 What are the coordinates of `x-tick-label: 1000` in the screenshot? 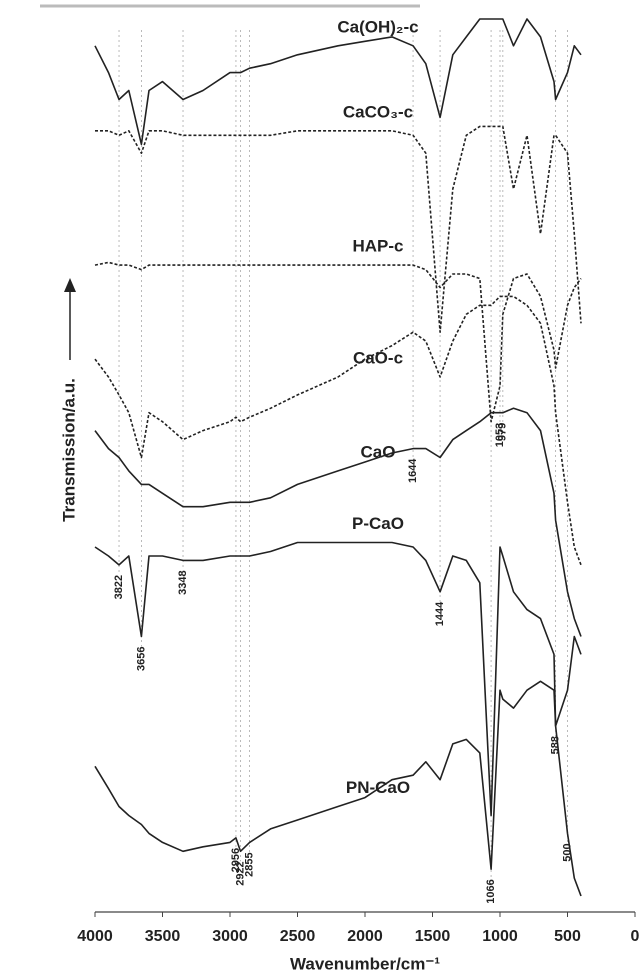 It's located at (500, 936).